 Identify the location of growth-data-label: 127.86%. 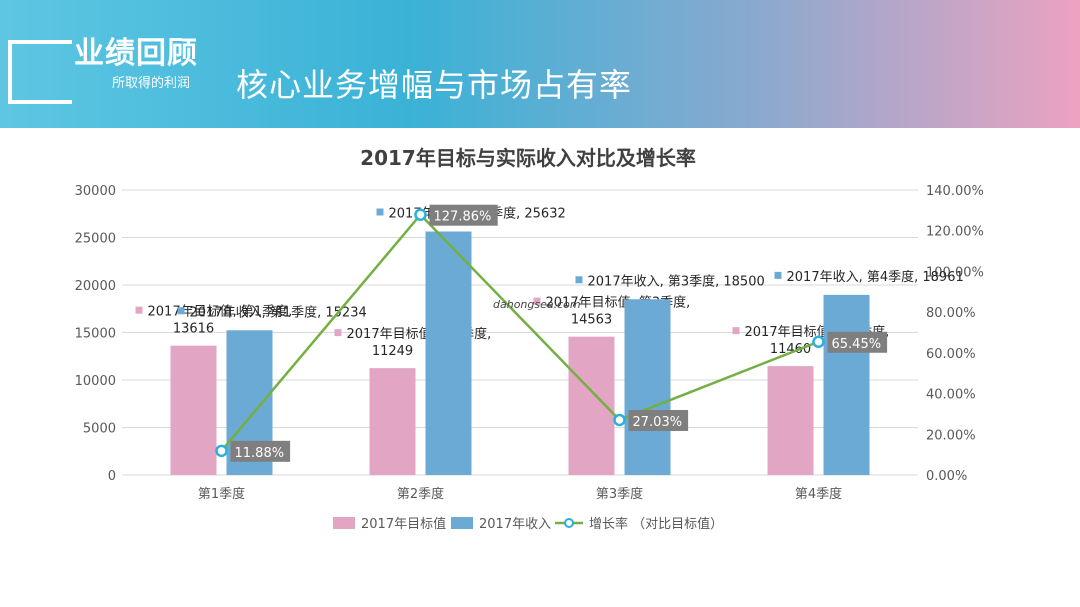
(463, 217).